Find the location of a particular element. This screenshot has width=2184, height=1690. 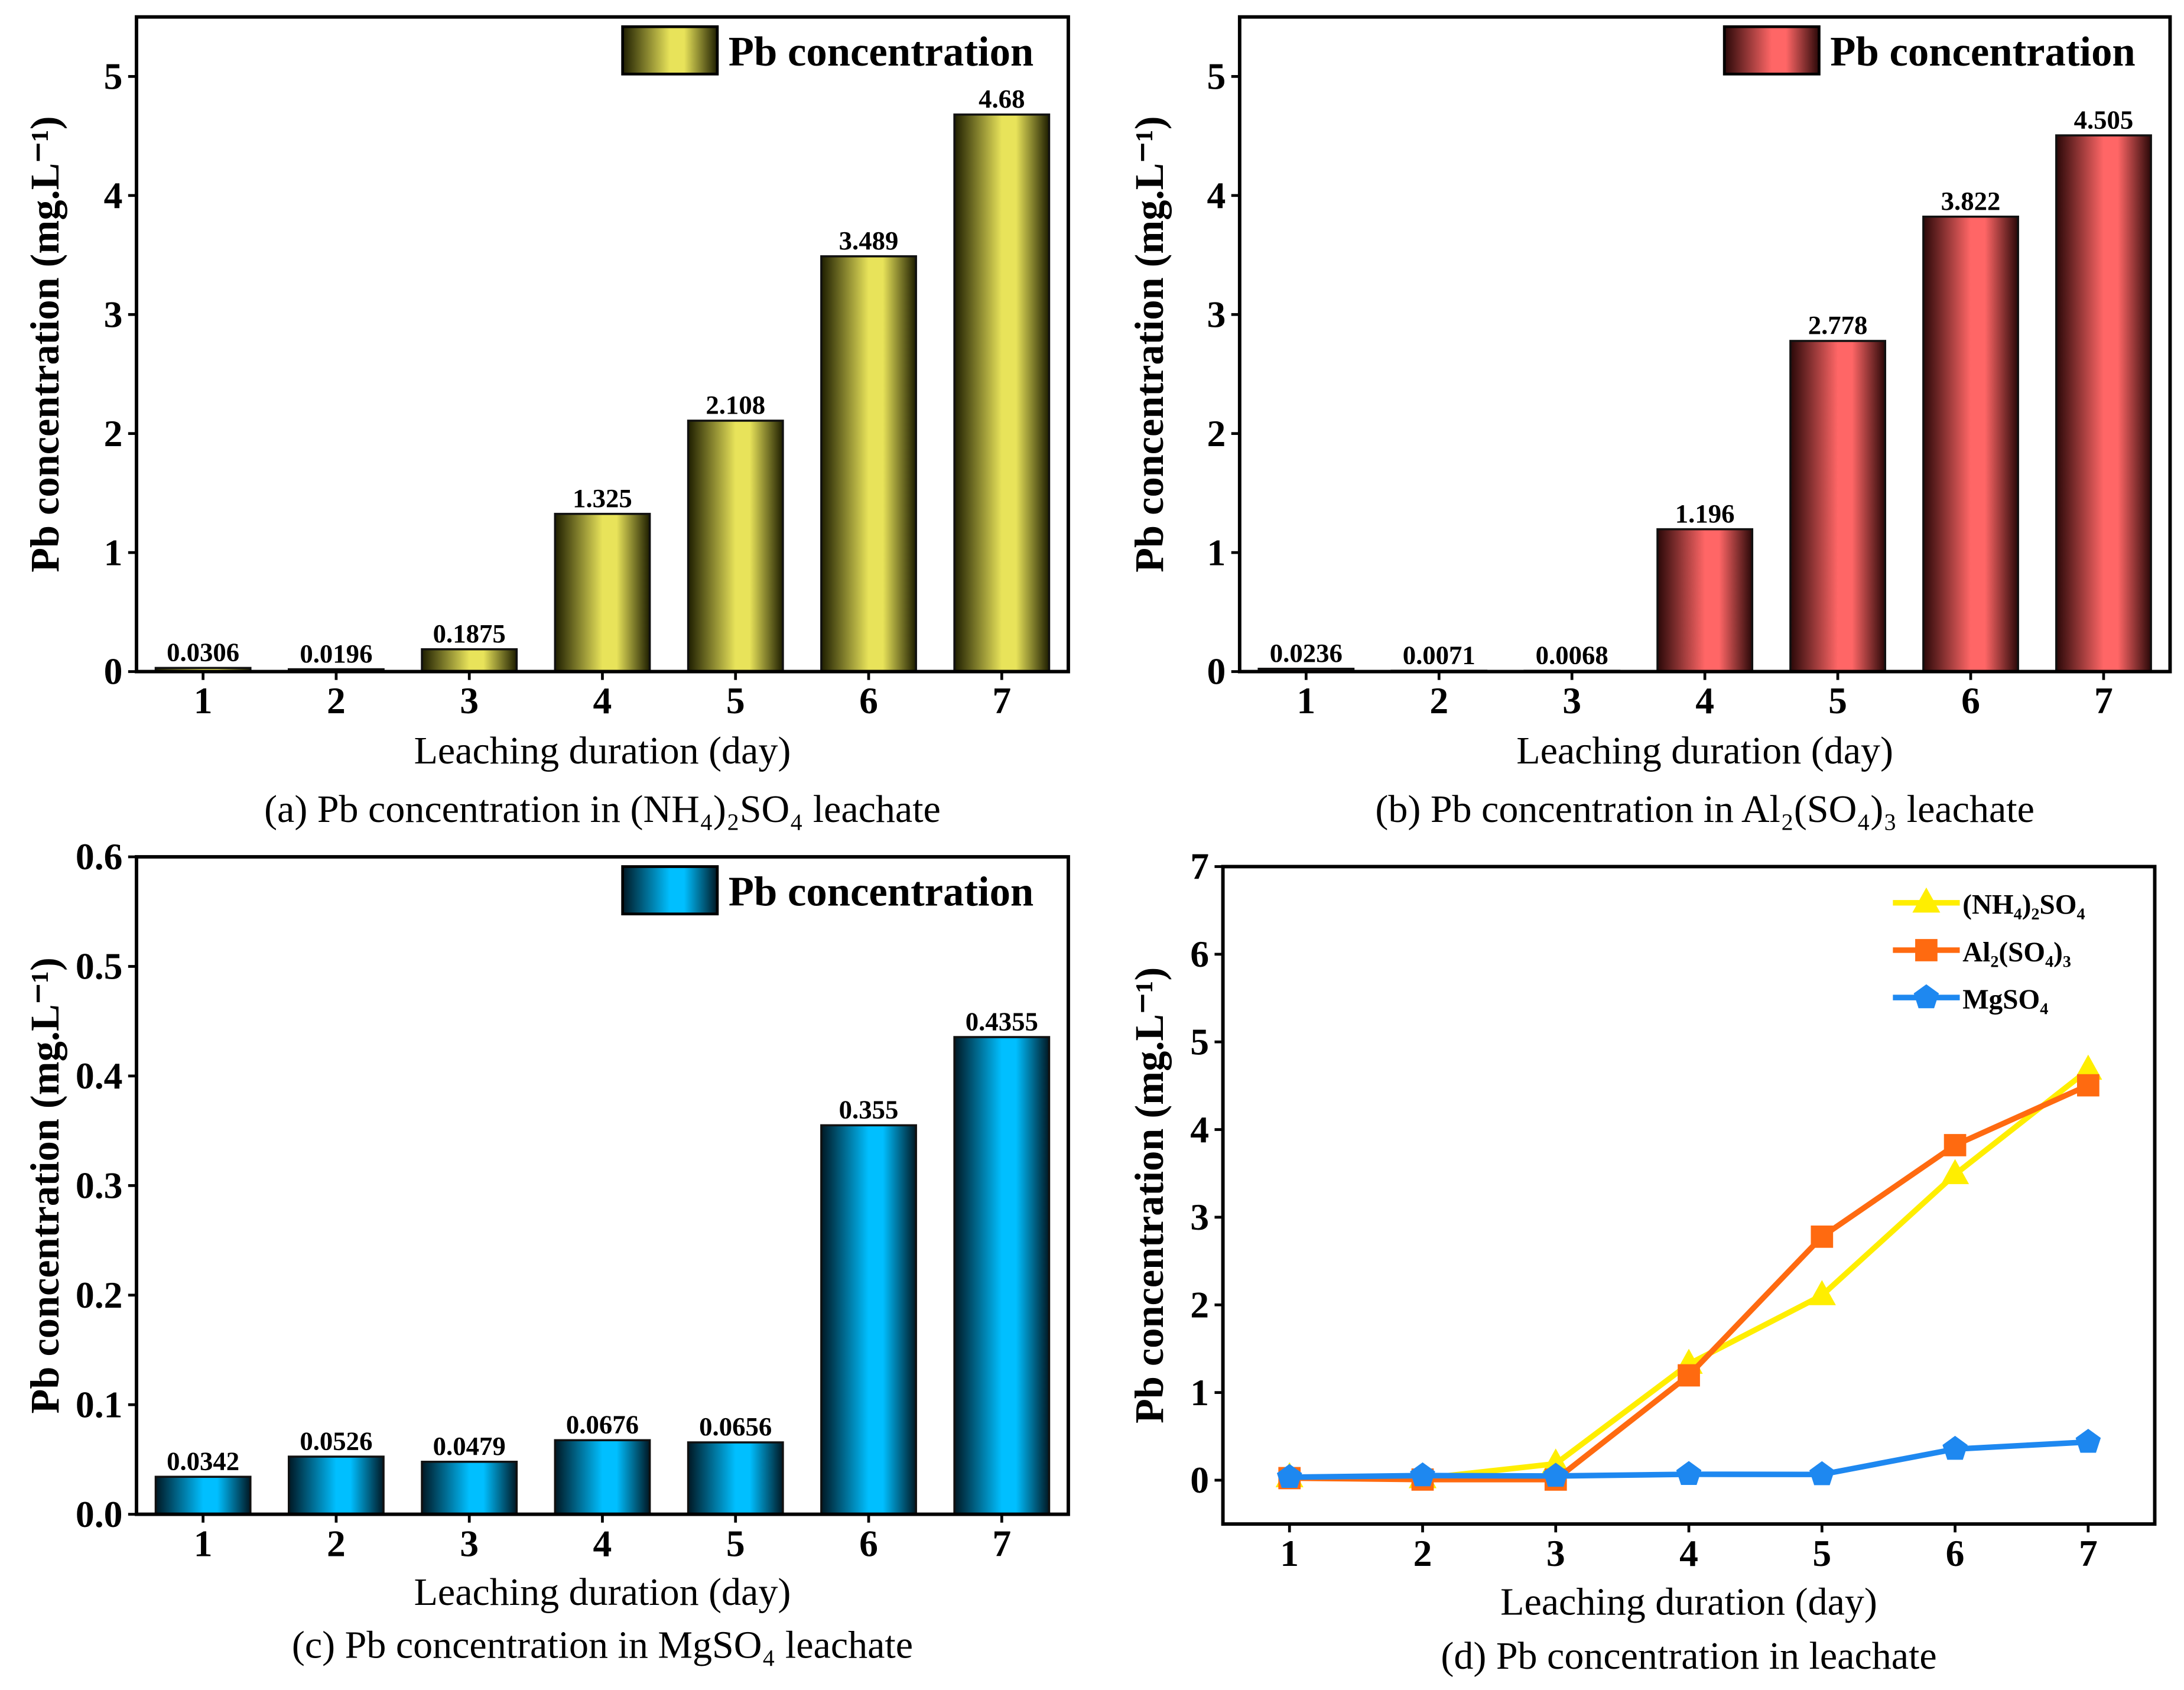

bar-value-label: 0.0306 is located at coordinates (203, 653).